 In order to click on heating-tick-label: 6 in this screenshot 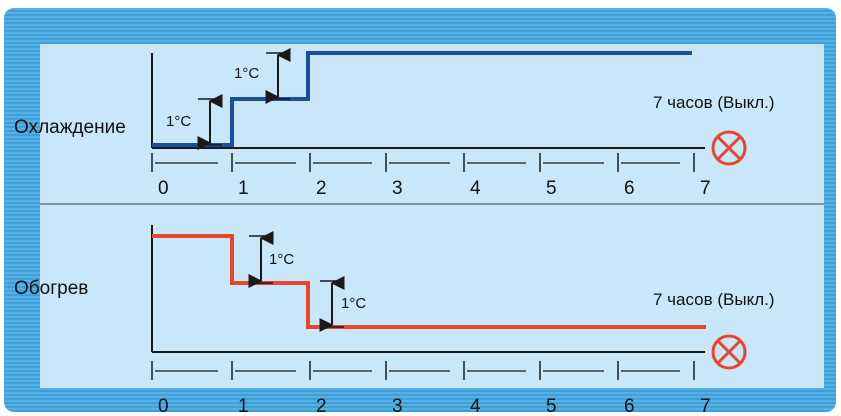, I will do `click(629, 406)`.